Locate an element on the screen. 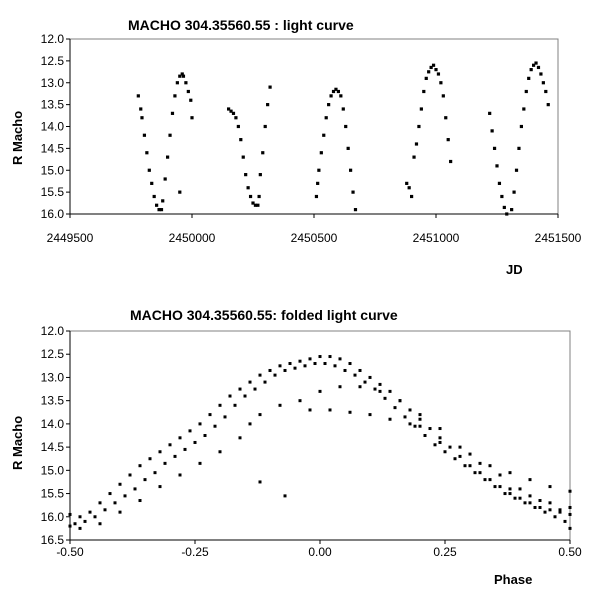 This screenshot has height=600, width=600. light-curve-y-label: R Macho is located at coordinates (17, 138).